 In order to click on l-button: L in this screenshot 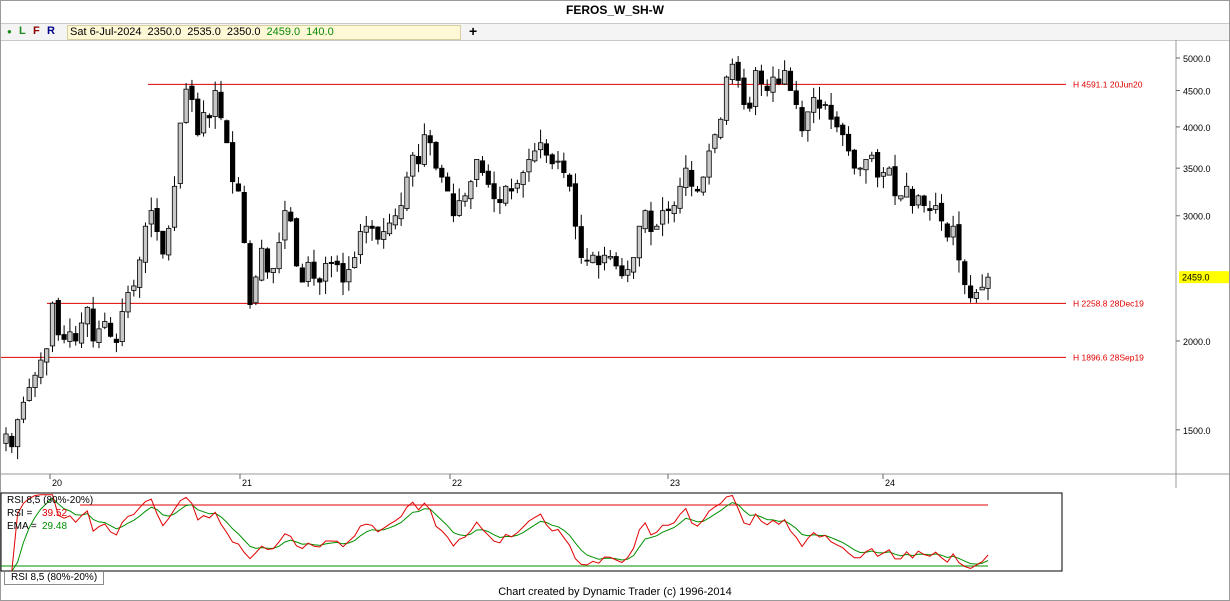, I will do `click(22, 31)`.